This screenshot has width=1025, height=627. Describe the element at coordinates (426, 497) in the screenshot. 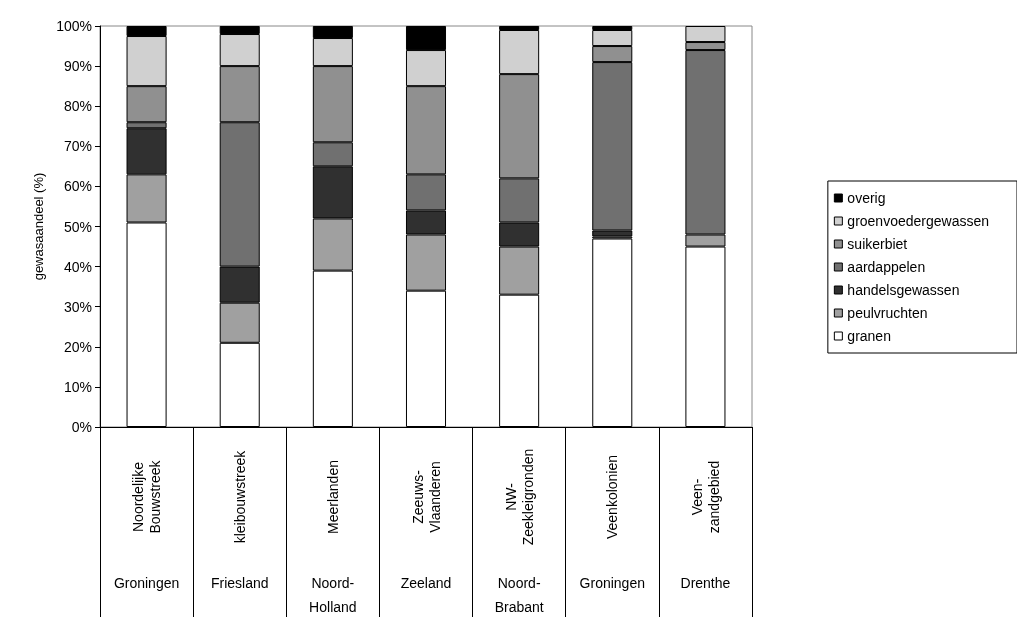

I see `x-tick-label: Zeeuws- Vlaanderen` at that location.